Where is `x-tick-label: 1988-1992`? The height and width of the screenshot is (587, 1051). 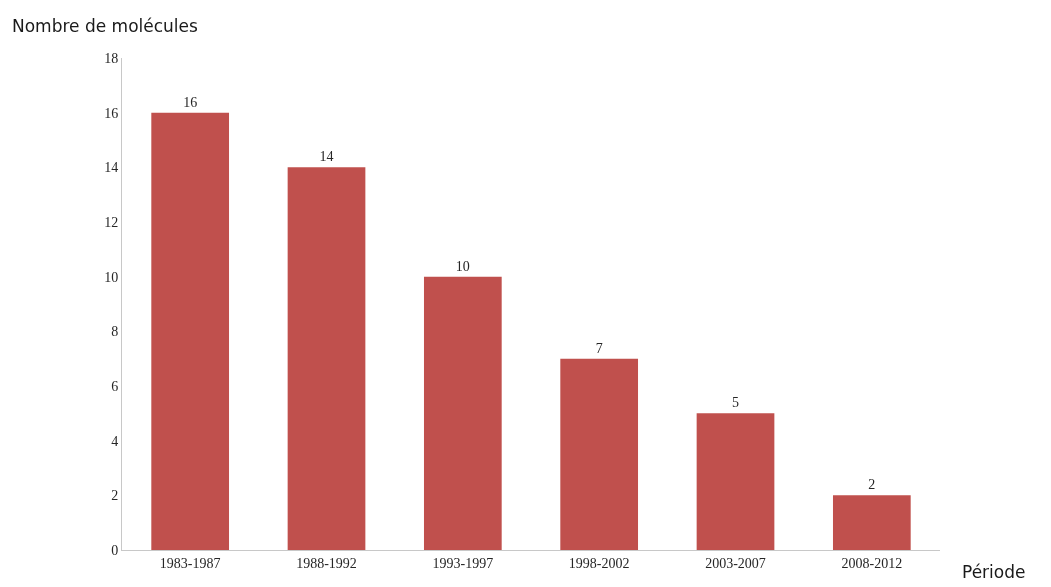
x-tick-label: 1988-1992 is located at coordinates (326, 563).